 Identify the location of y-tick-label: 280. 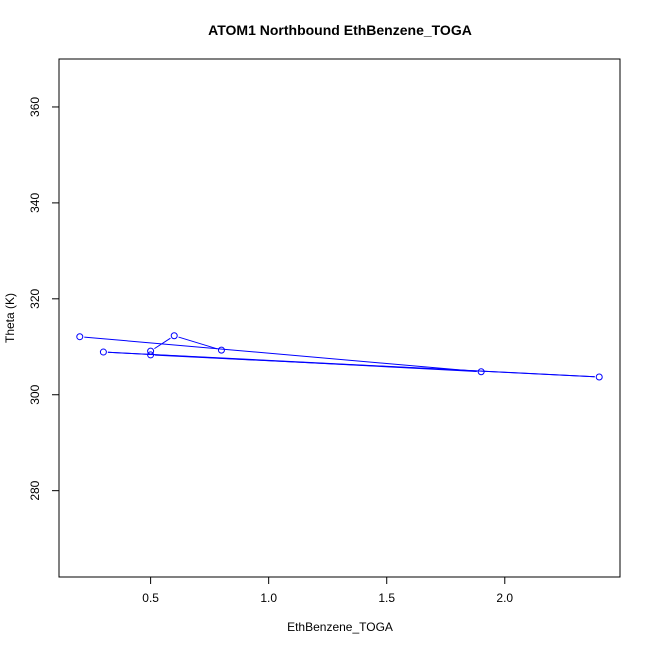
(35, 490).